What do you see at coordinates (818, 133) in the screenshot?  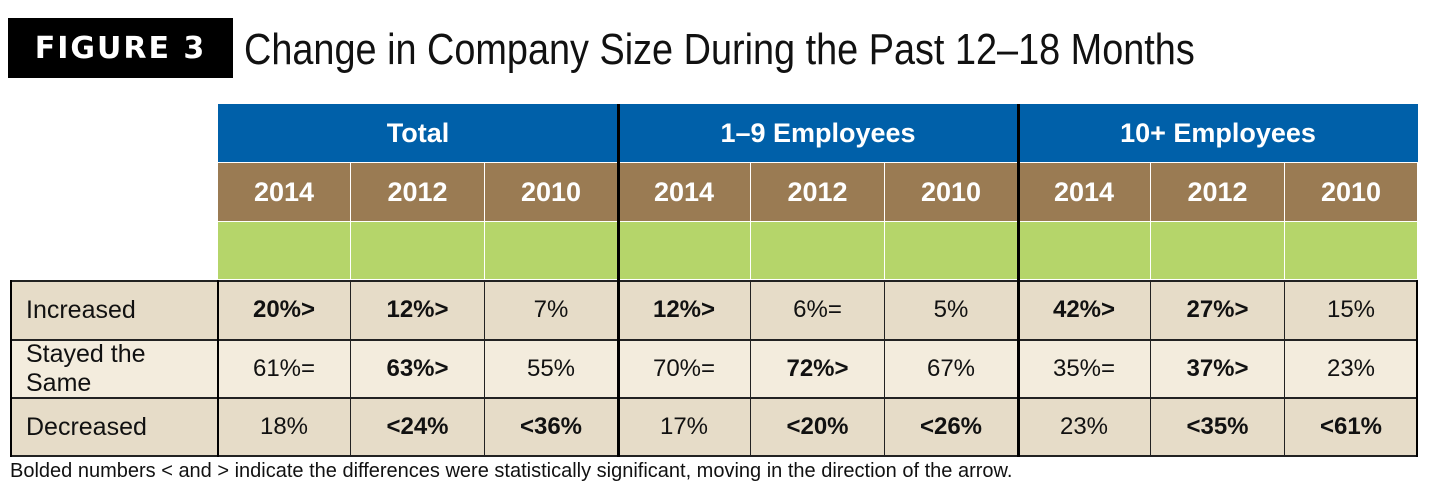 I see `group-header: 1–9 Employees` at bounding box center [818, 133].